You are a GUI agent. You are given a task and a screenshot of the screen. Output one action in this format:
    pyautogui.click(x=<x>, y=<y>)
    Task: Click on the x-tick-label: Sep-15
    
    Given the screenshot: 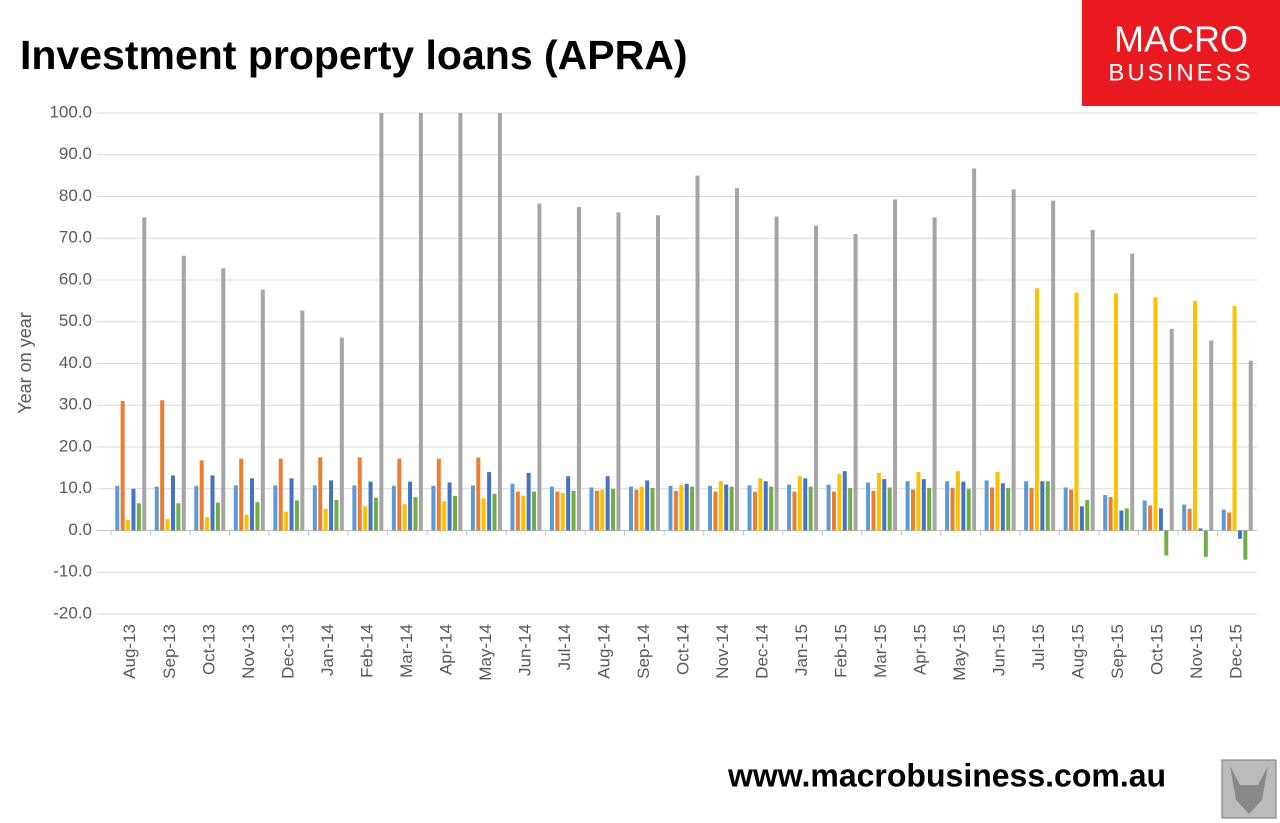 What is the action you would take?
    pyautogui.click(x=1117, y=651)
    